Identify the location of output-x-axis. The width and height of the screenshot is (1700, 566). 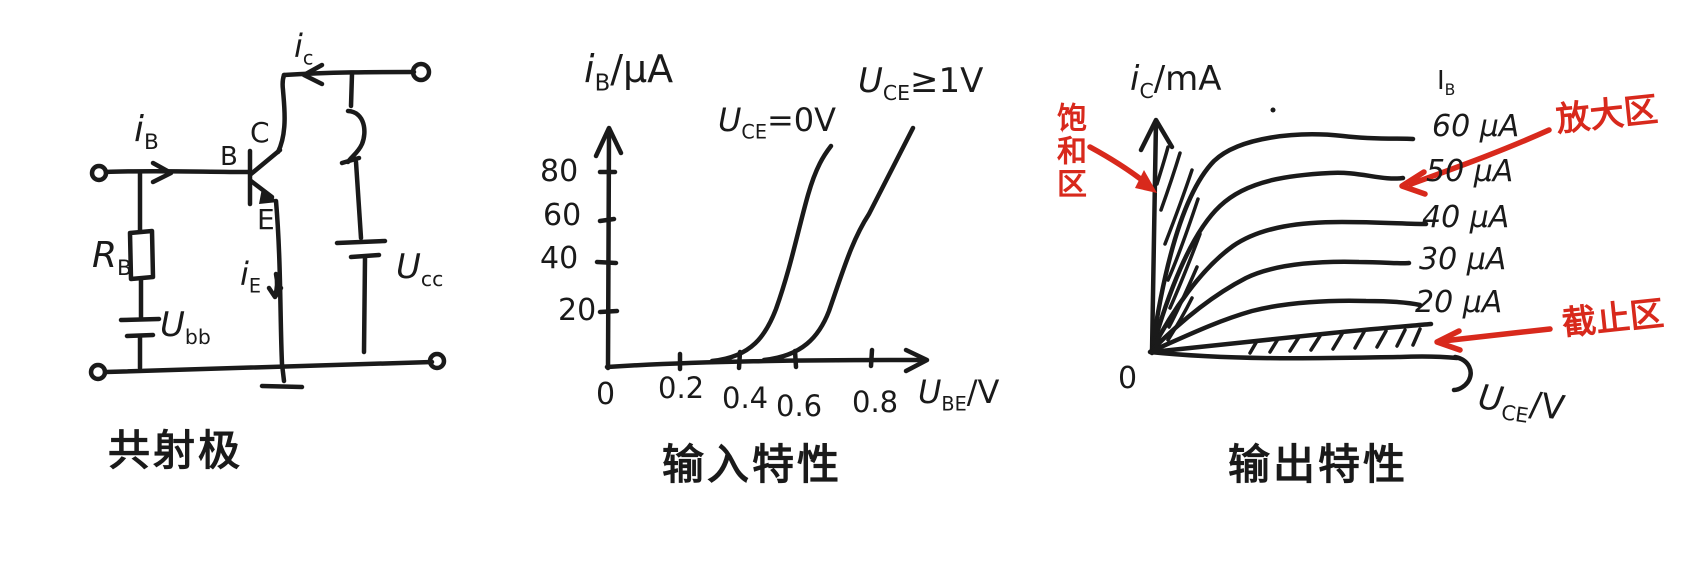
(1303, 355).